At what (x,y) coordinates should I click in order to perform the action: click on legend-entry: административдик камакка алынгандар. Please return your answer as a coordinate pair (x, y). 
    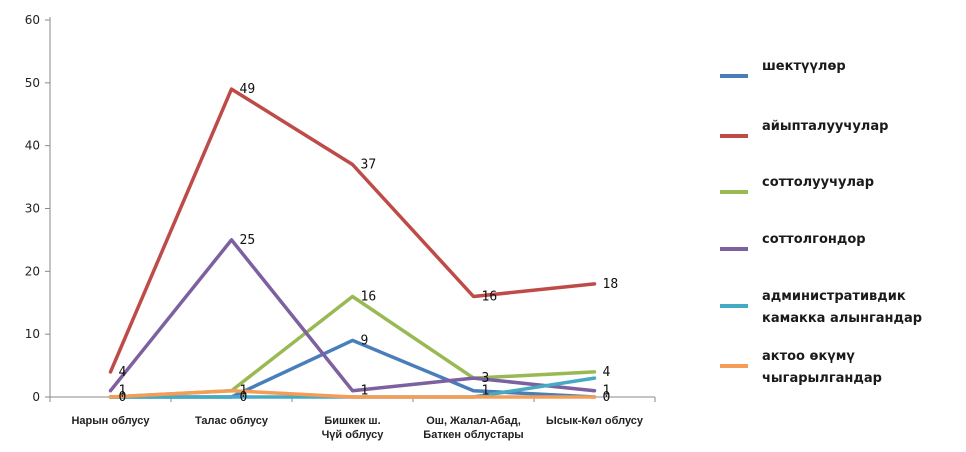
    Looking at the image, I should click on (842, 307).